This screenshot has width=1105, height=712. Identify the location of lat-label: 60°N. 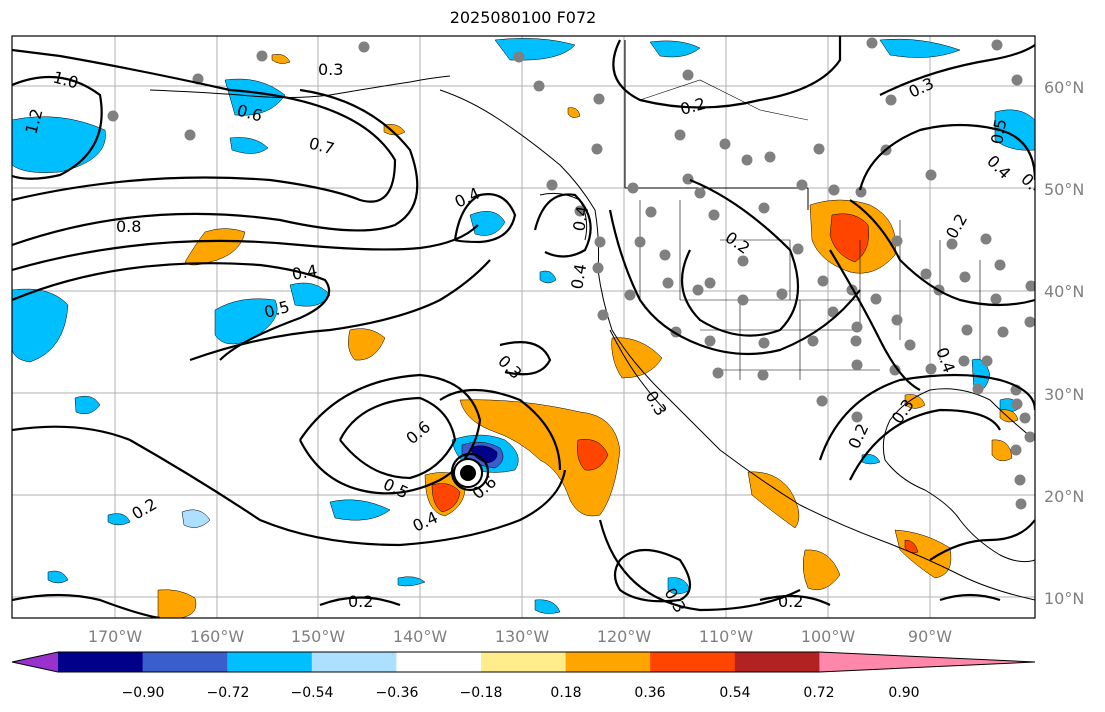
(1064, 87).